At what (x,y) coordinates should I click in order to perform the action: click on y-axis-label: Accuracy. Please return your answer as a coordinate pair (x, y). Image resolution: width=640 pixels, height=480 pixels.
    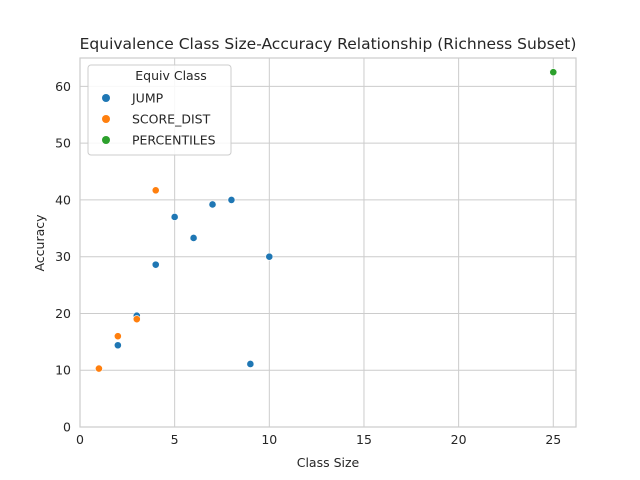
    Looking at the image, I should click on (39, 243).